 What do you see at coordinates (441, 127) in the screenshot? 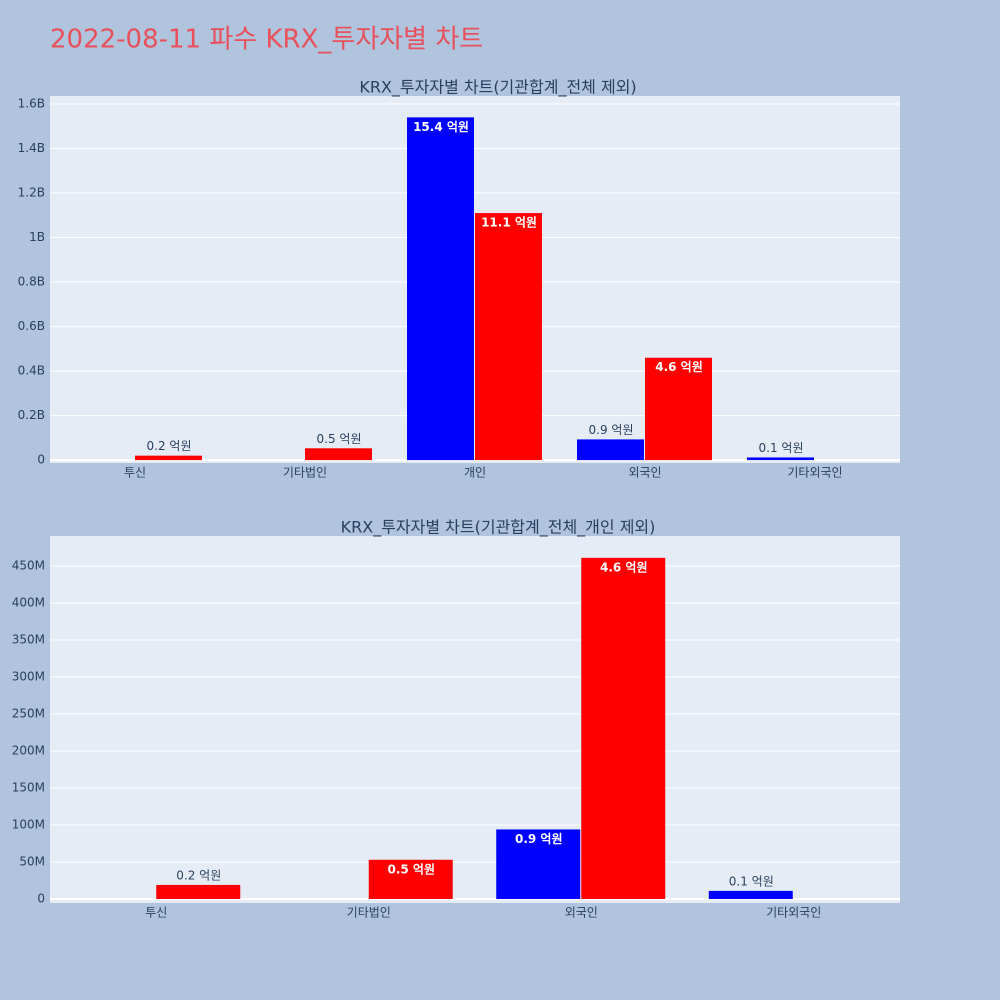
I see `value-label: 15.4 억원` at bounding box center [441, 127].